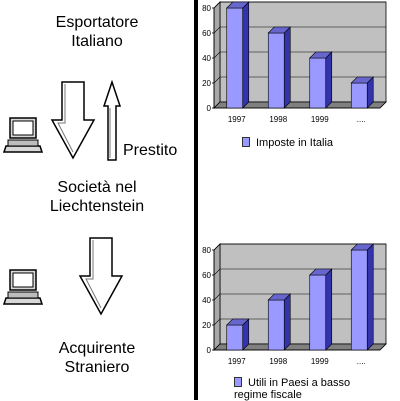 This screenshot has height=401, width=400. Describe the element at coordinates (97, 367) in the screenshot. I see `buyer-label-line2: Straniero` at that location.